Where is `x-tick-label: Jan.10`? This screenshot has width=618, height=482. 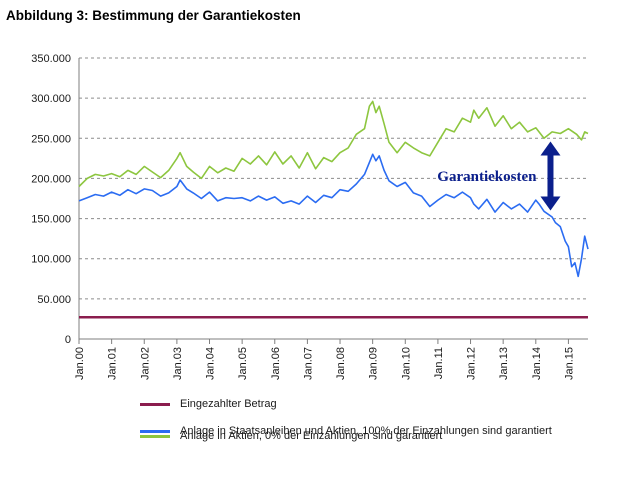 x-tick-label: Jan.10 is located at coordinates (406, 363).